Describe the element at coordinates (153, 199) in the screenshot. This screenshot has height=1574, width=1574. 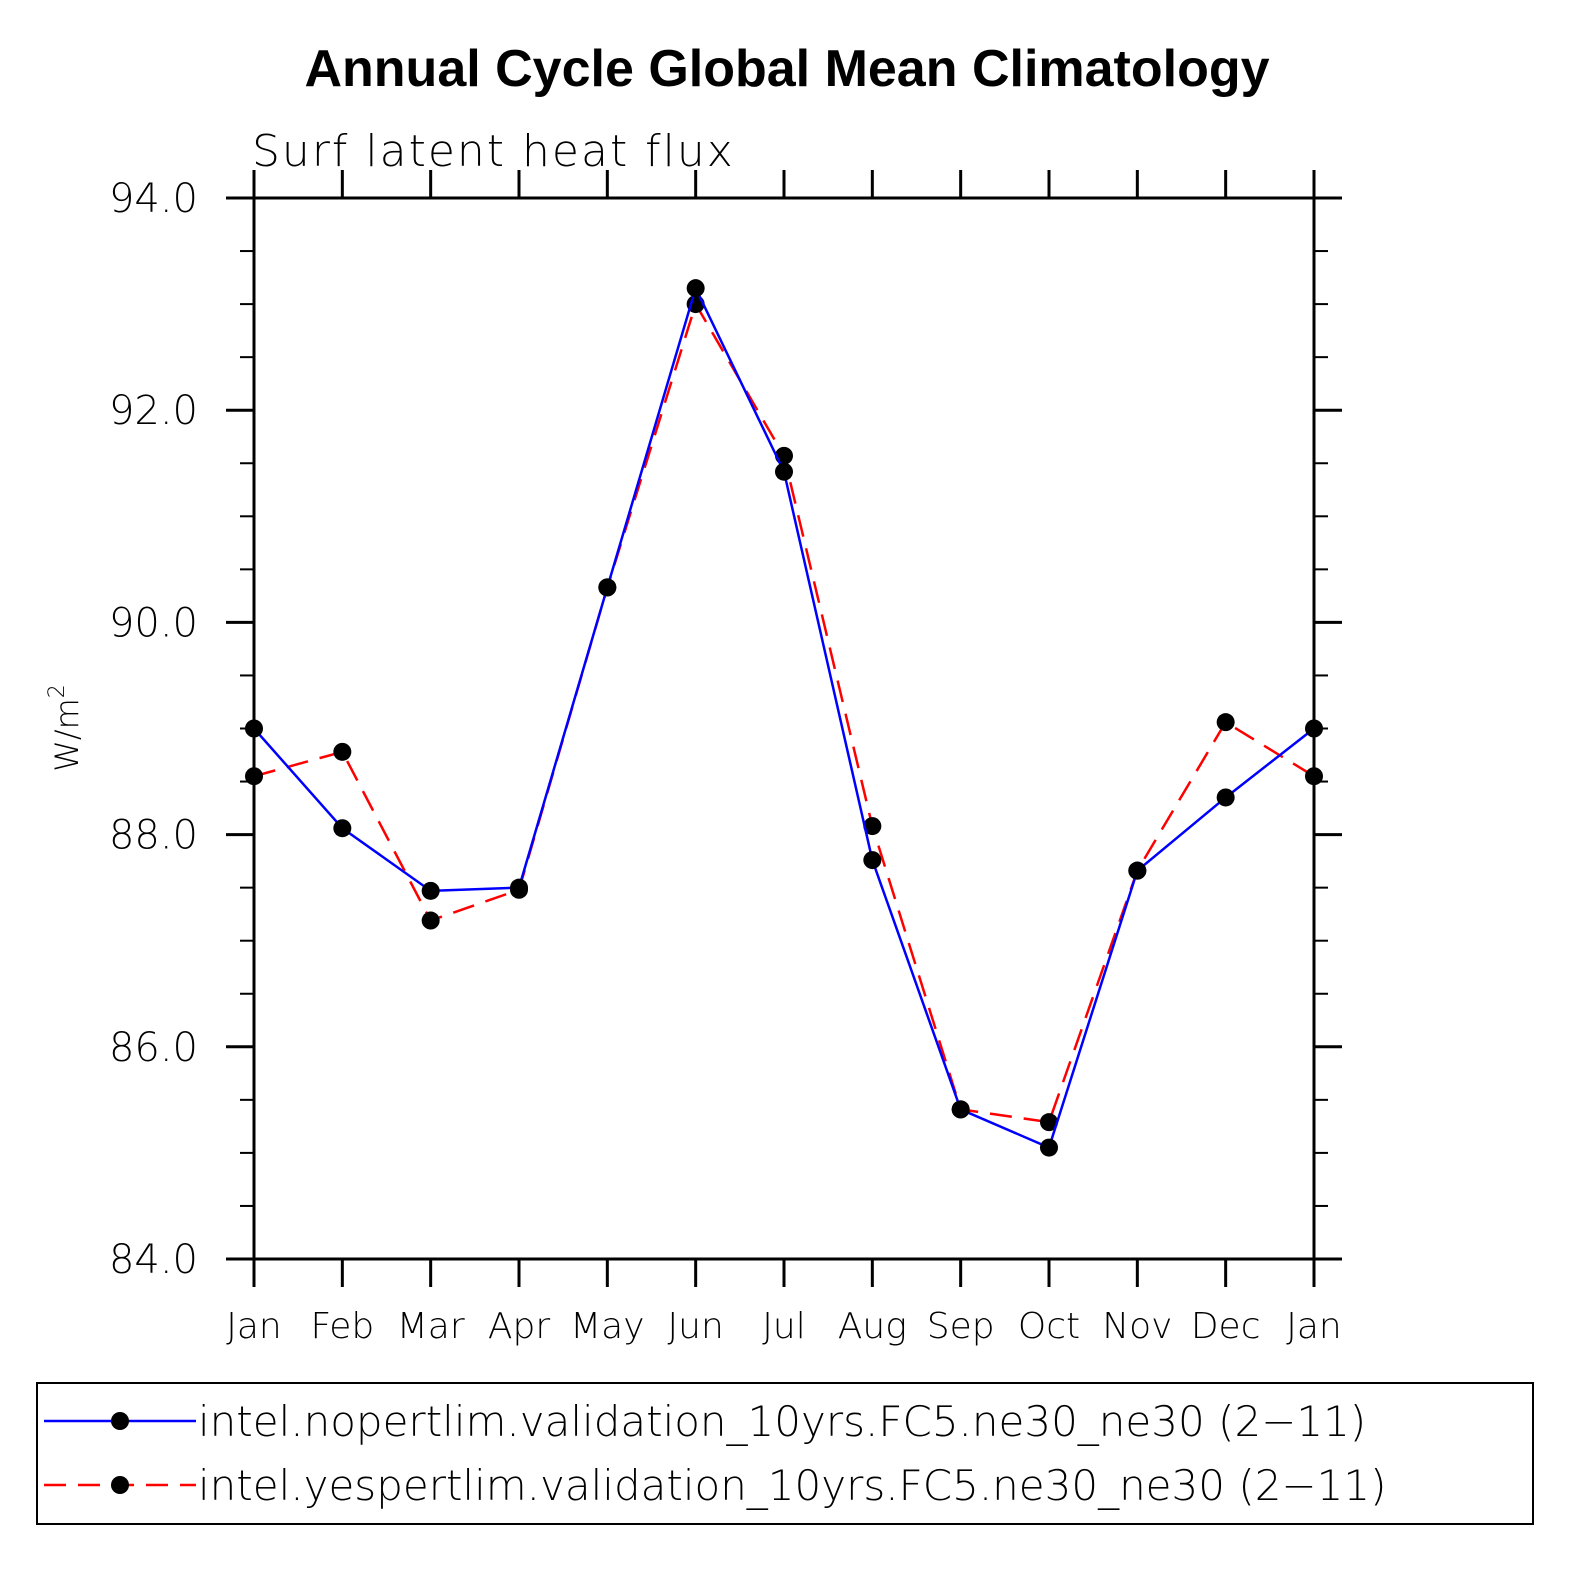
I see `y-tick-label: 94.0` at that location.